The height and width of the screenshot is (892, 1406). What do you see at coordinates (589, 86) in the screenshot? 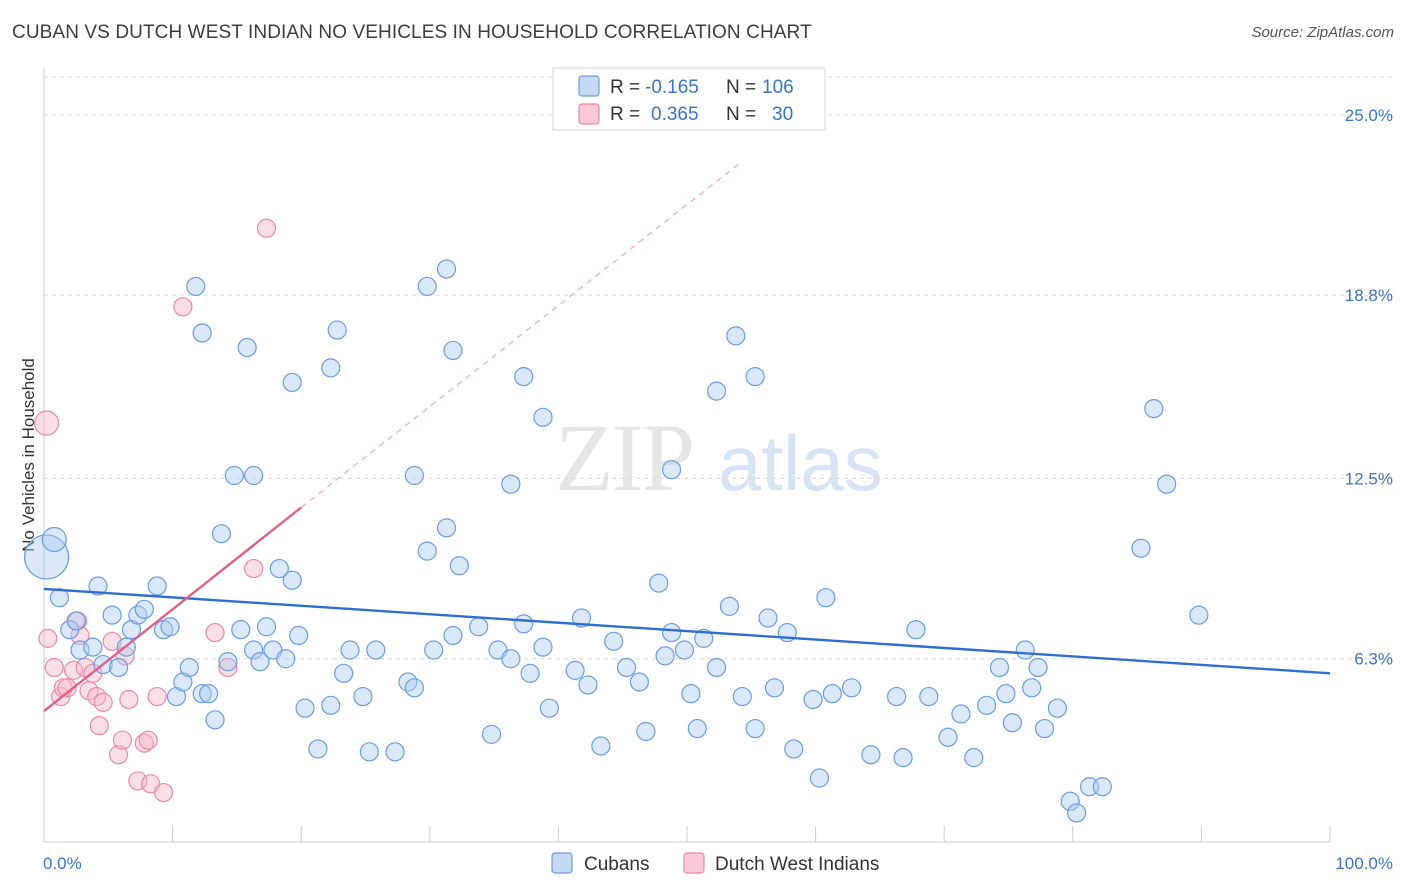
I see `legend-swatch-cubans` at bounding box center [589, 86].